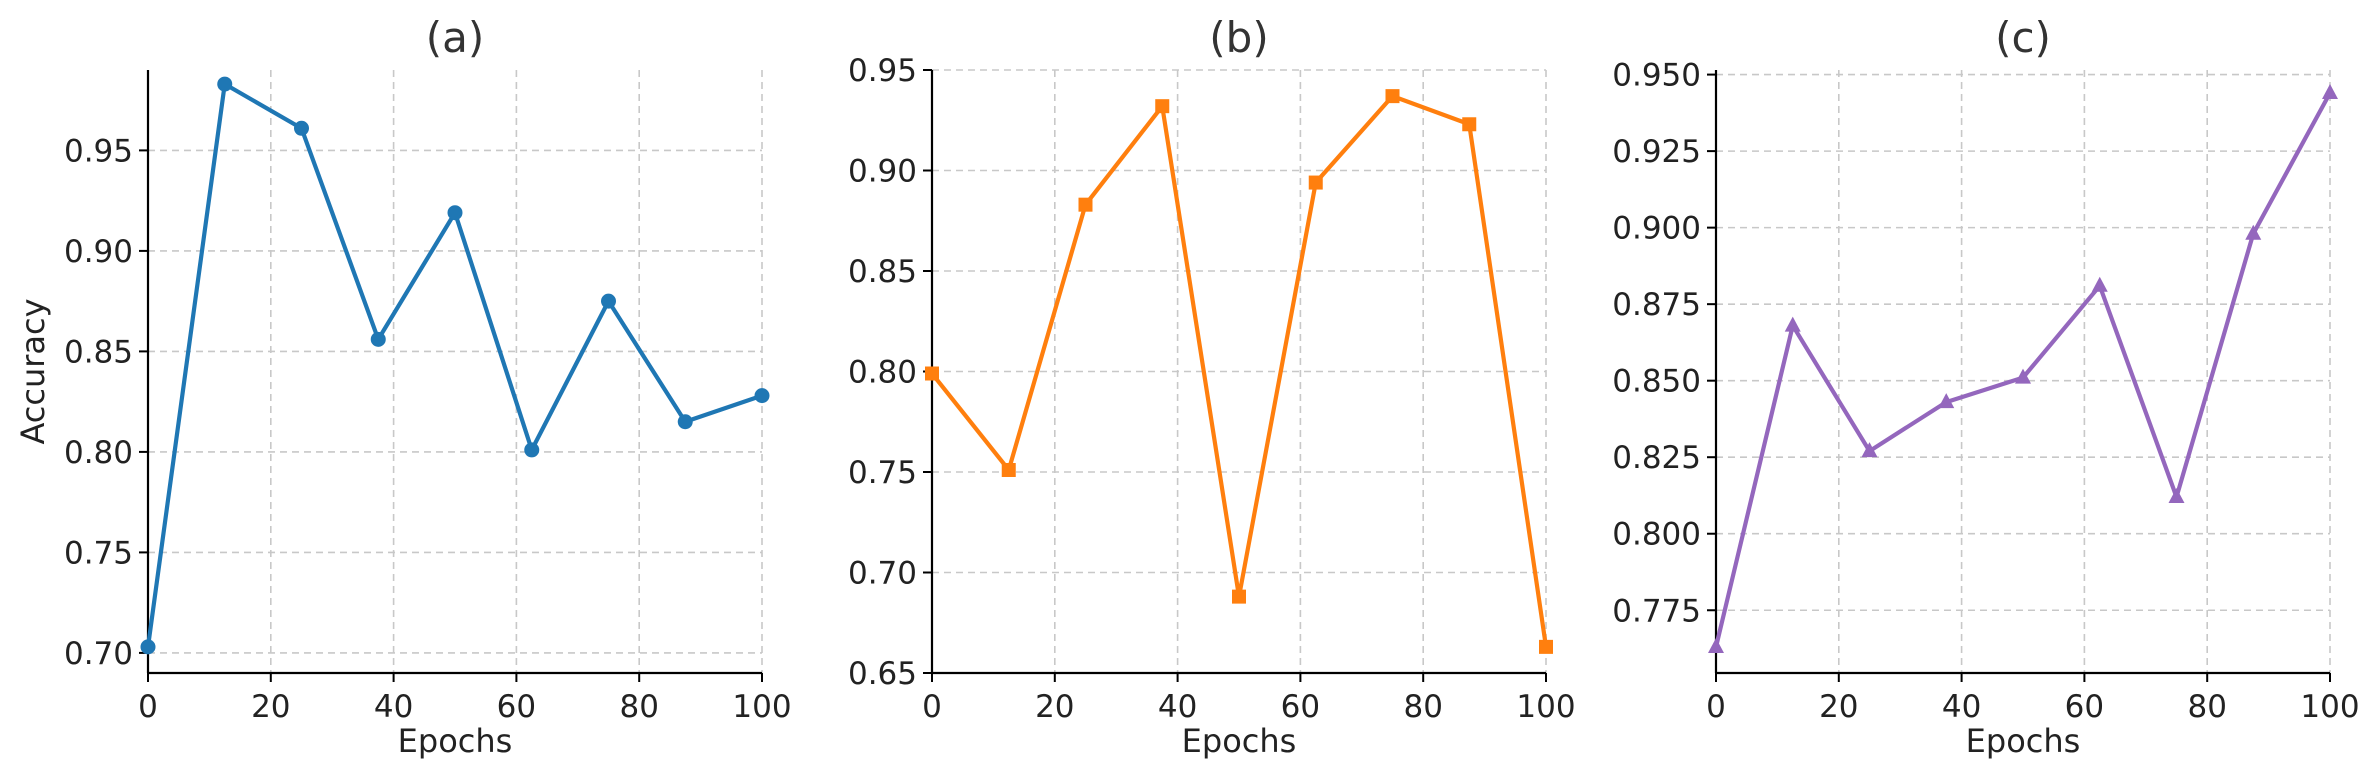 The width and height of the screenshot is (2379, 784). I want to click on y-tick-label: 0.775, so click(1656, 611).